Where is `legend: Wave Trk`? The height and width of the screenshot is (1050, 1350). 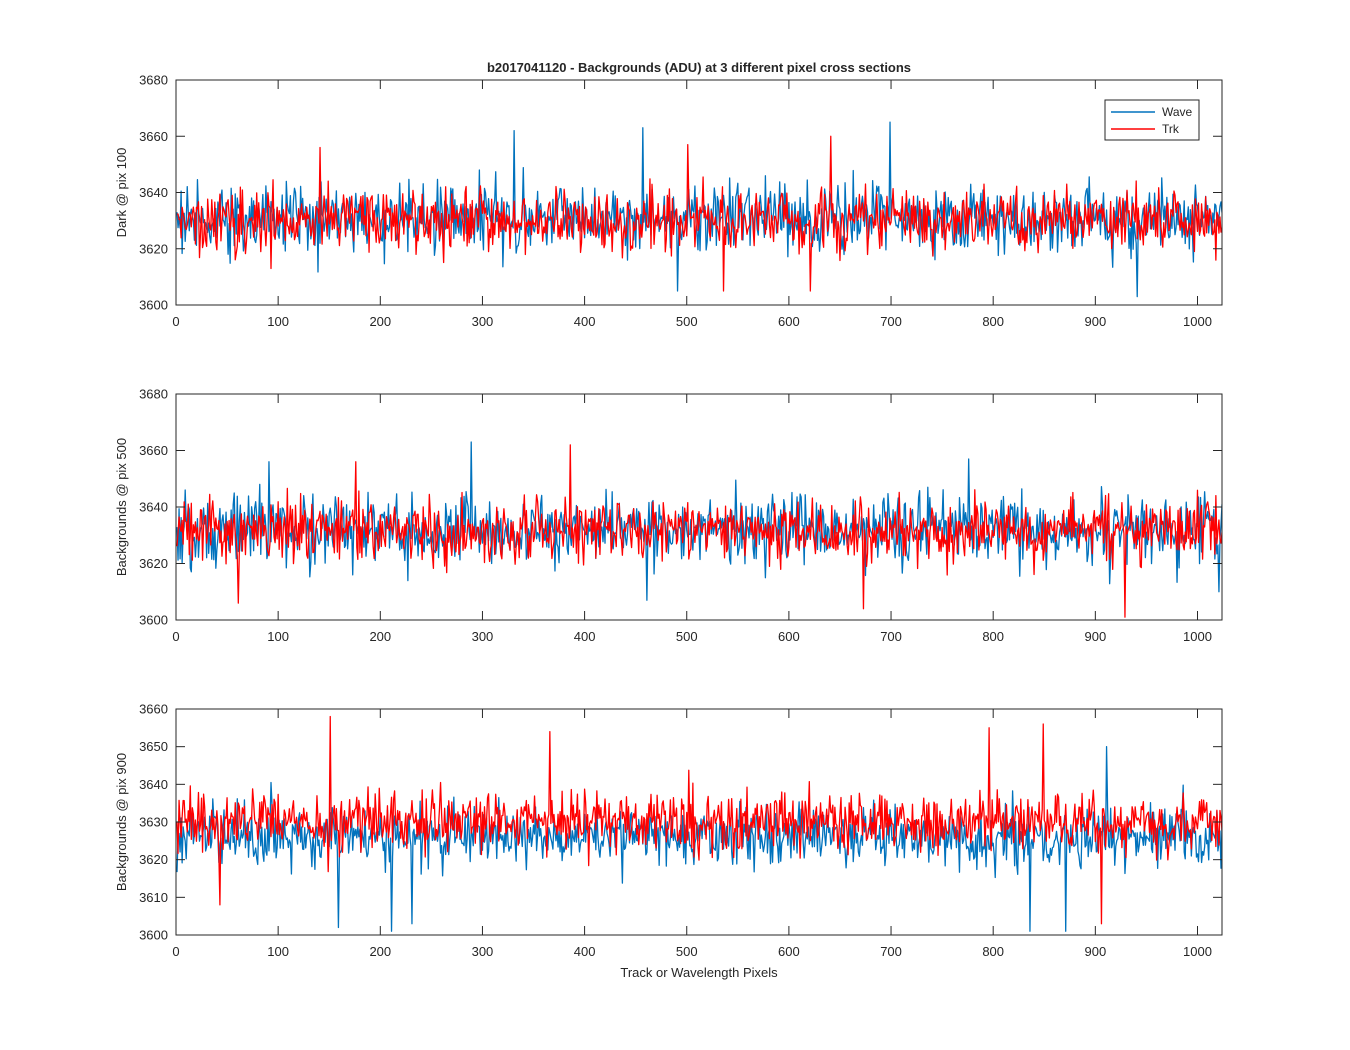 legend: Wave Trk is located at coordinates (1152, 120).